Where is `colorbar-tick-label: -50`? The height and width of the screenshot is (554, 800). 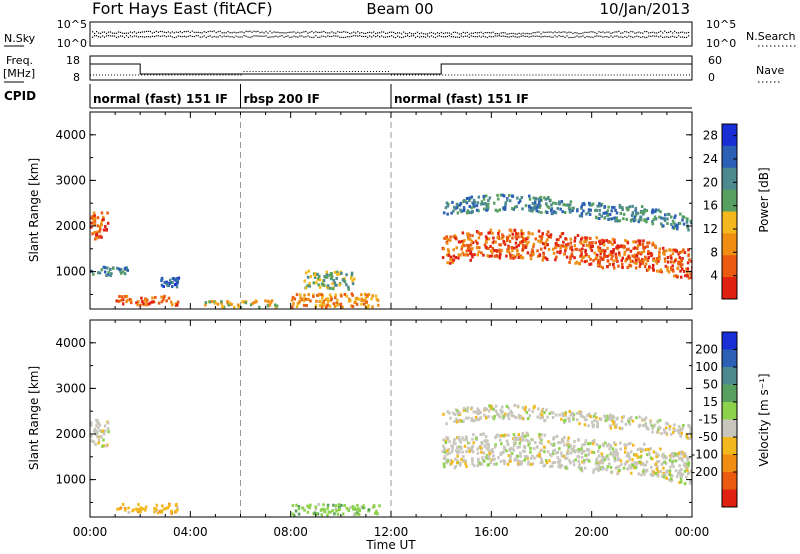 colorbar-tick-label: -50 is located at coordinates (708, 437).